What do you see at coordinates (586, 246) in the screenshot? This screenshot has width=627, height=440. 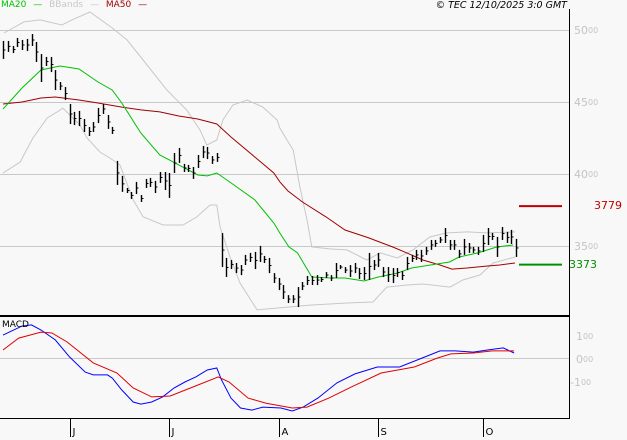 I see `y-tick-label-3500: 3500` at bounding box center [586, 246].